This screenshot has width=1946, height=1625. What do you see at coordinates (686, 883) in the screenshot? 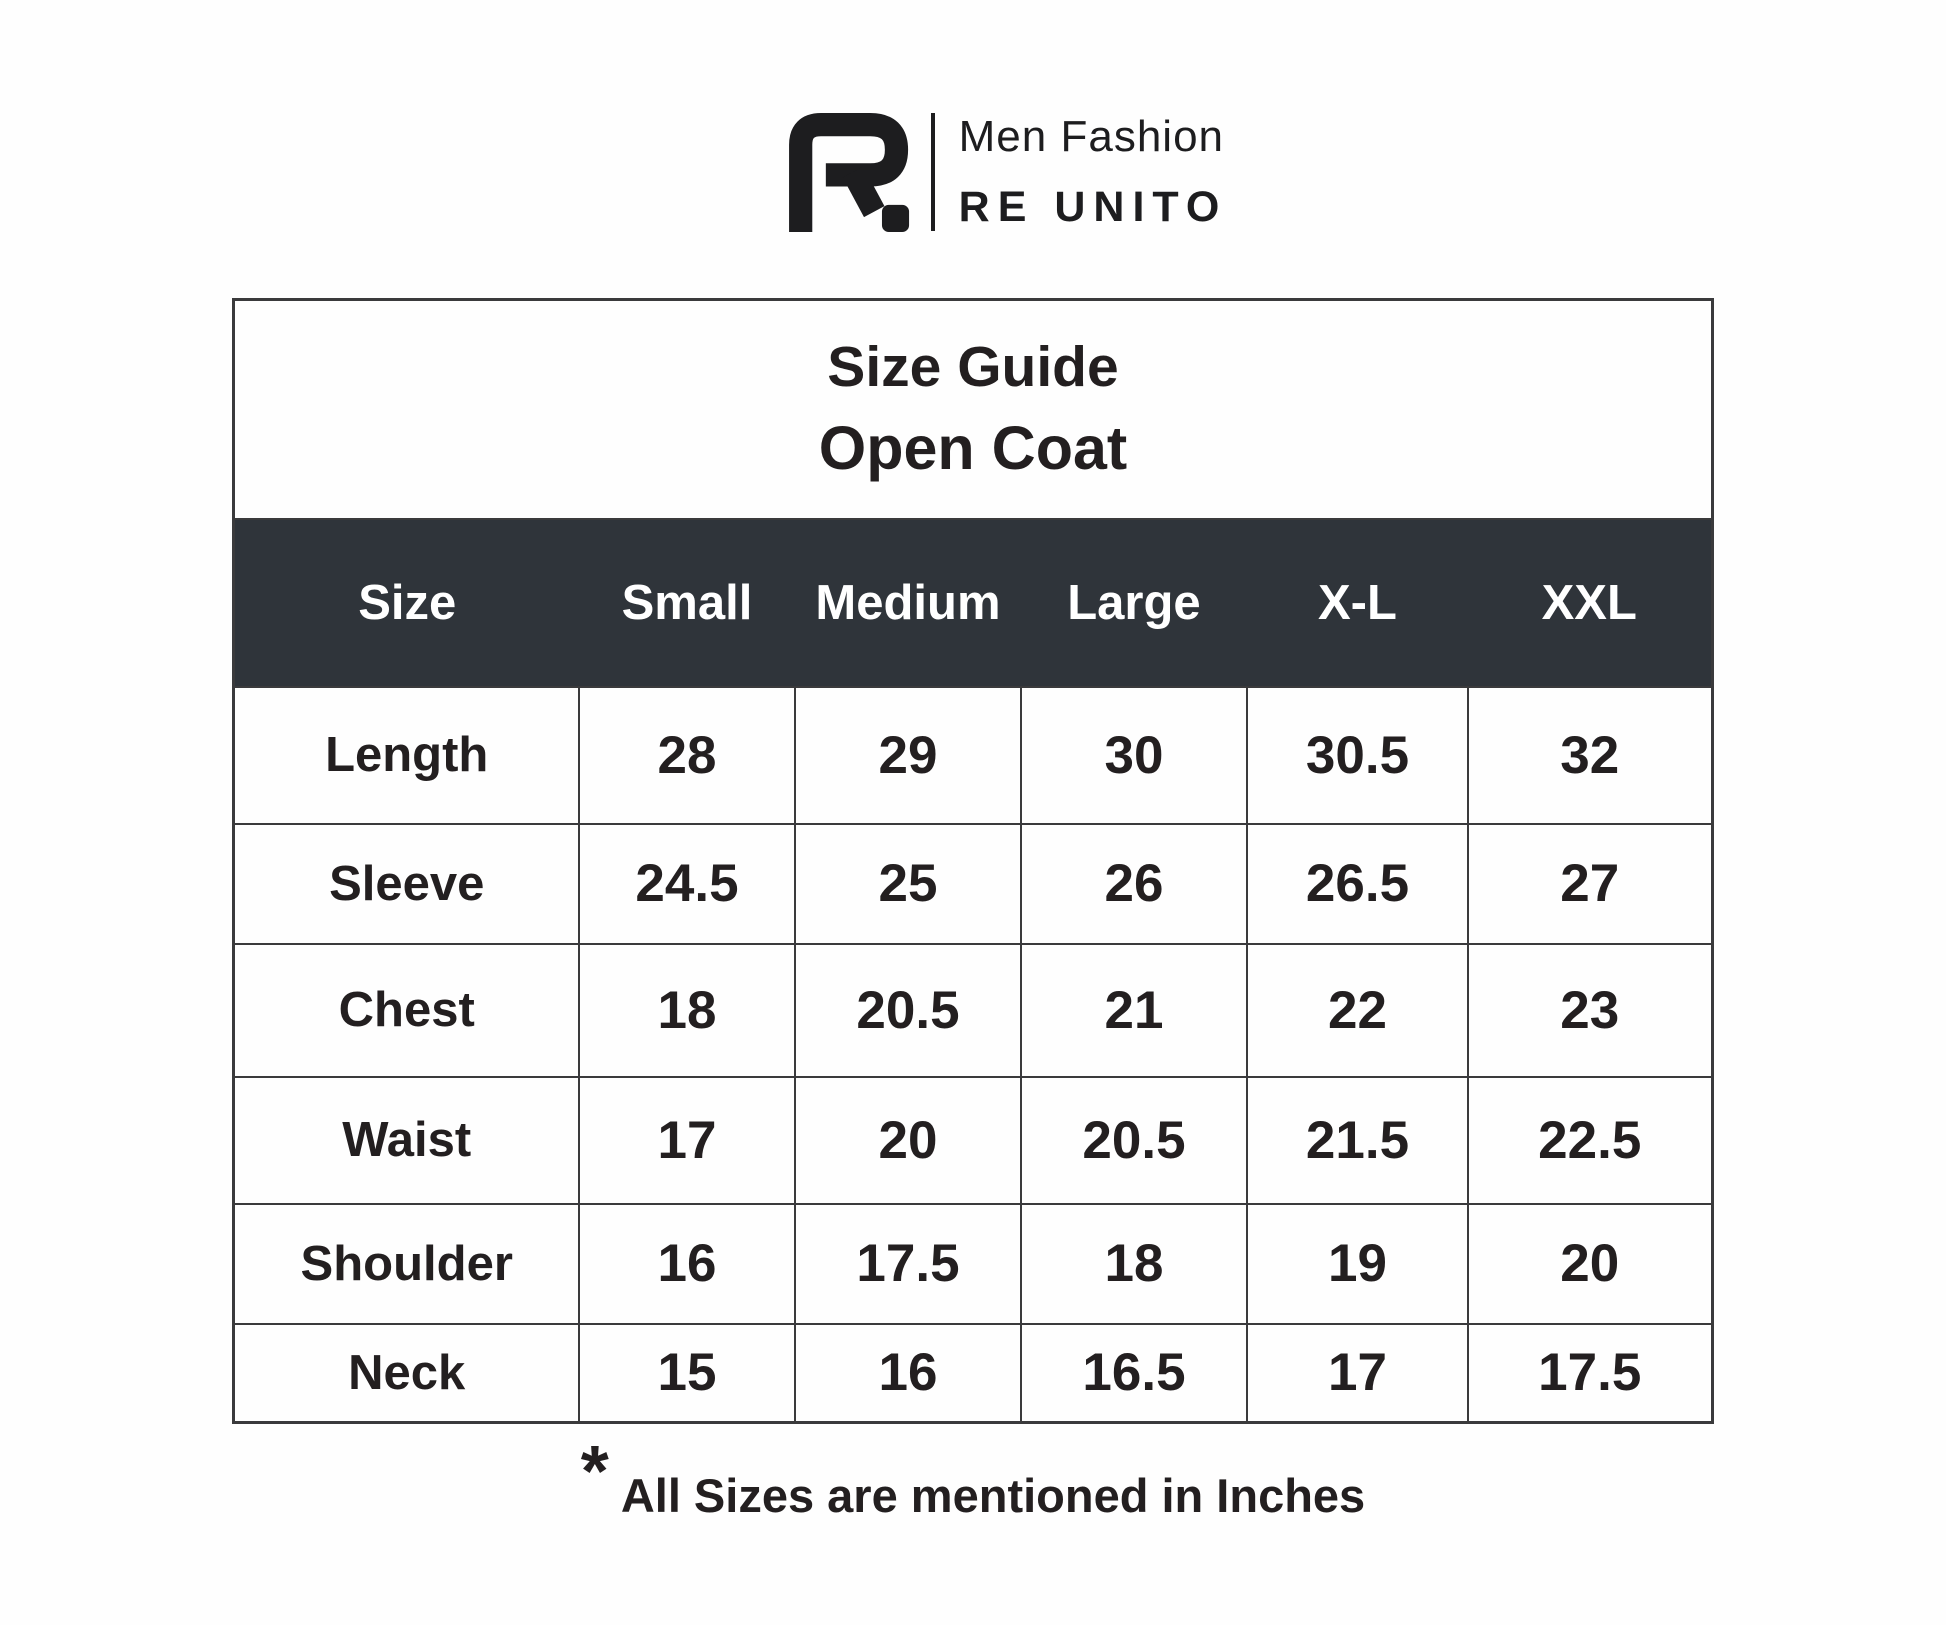
I see `sleeve-small-value: 24.5` at bounding box center [686, 883].